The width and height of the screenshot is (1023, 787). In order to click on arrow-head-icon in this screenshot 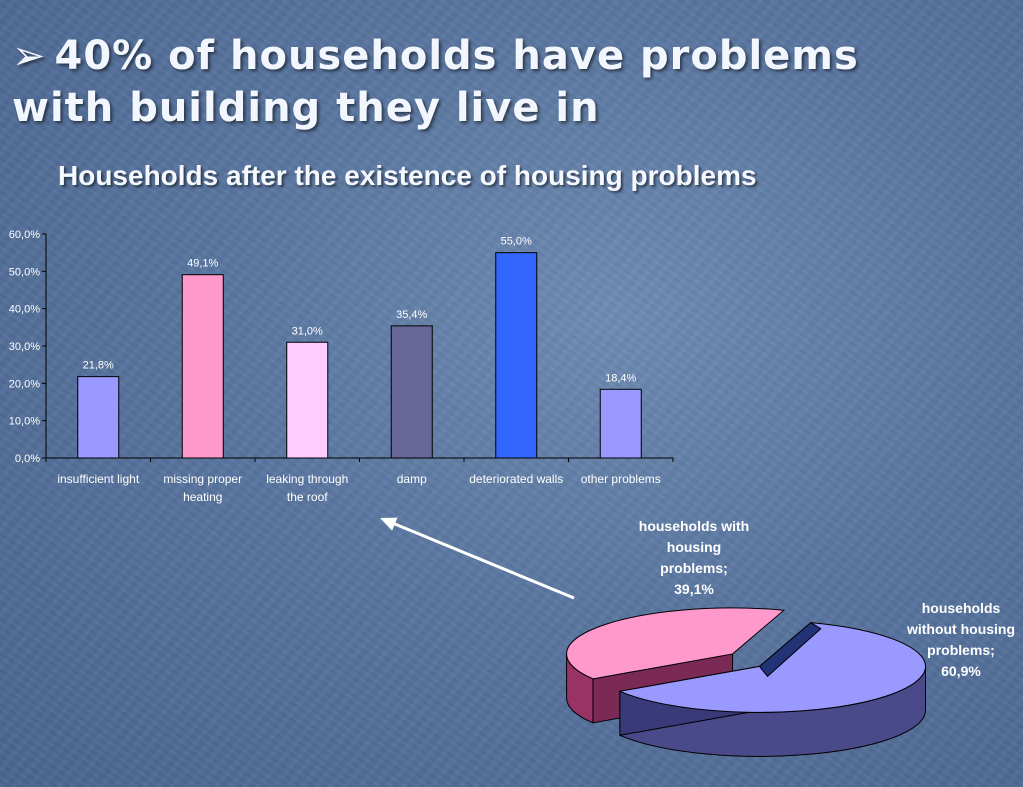, I will do `click(389, 524)`.